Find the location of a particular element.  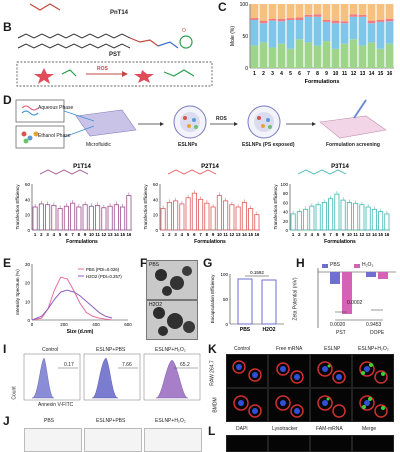

c-xtick: 11 is located at coordinates (345, 74).